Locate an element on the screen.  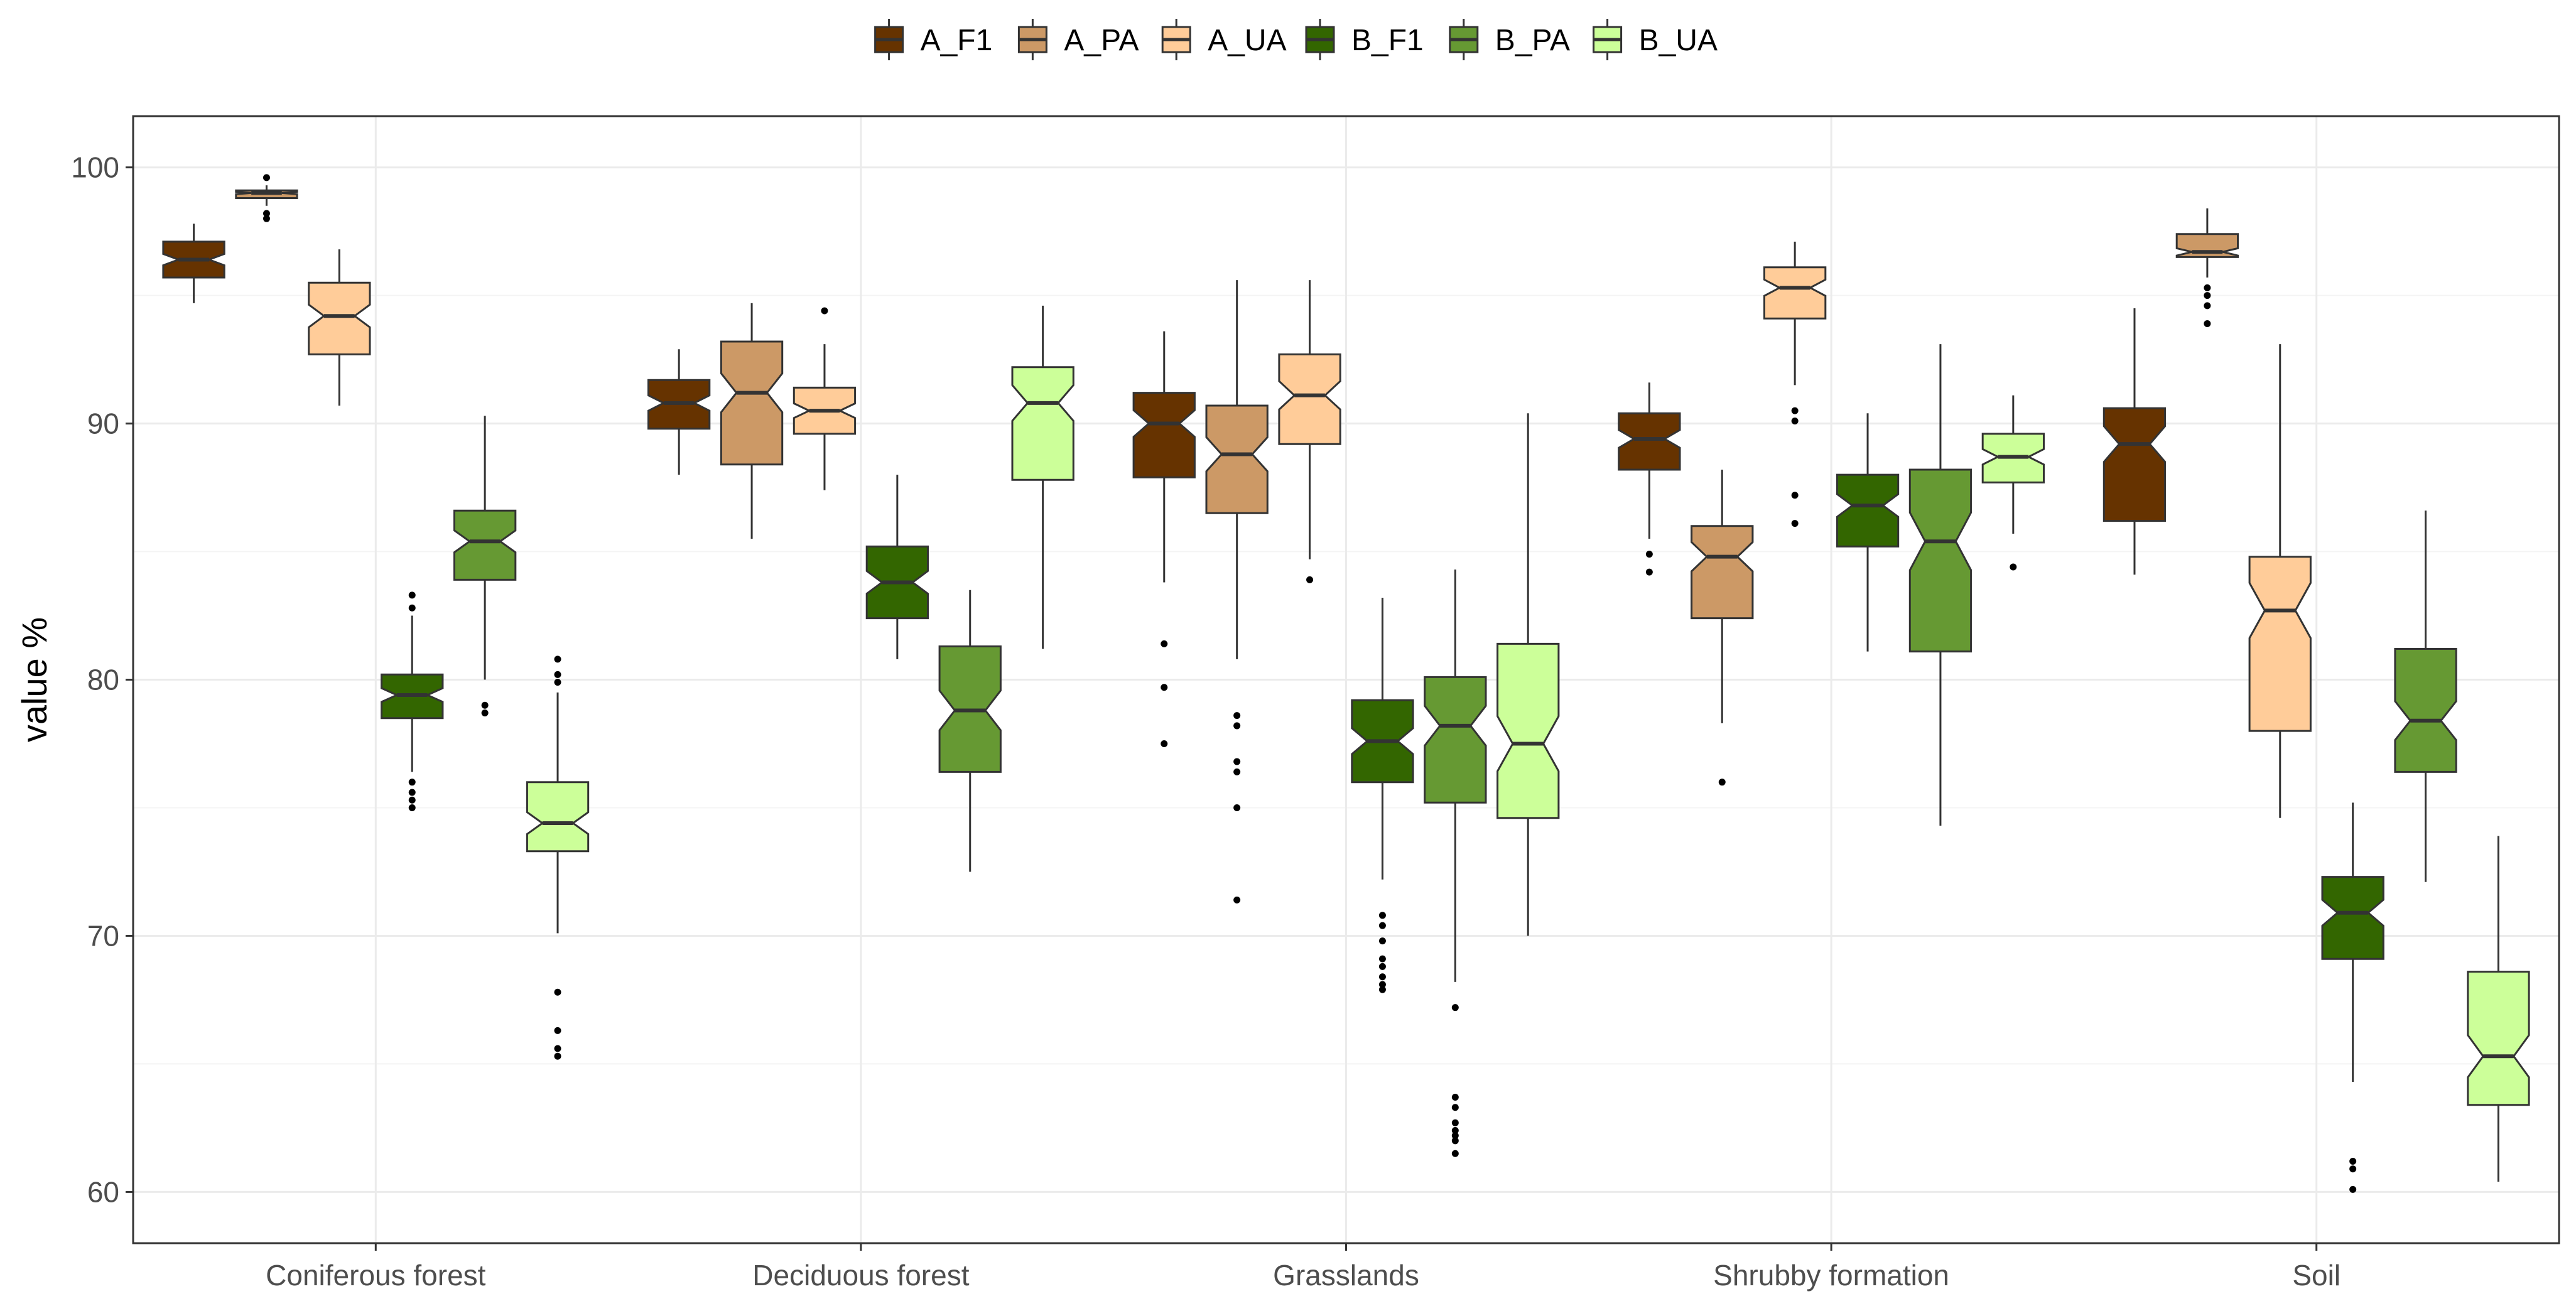
legend-item-B_UA: B_UA is located at coordinates (1655, 39).